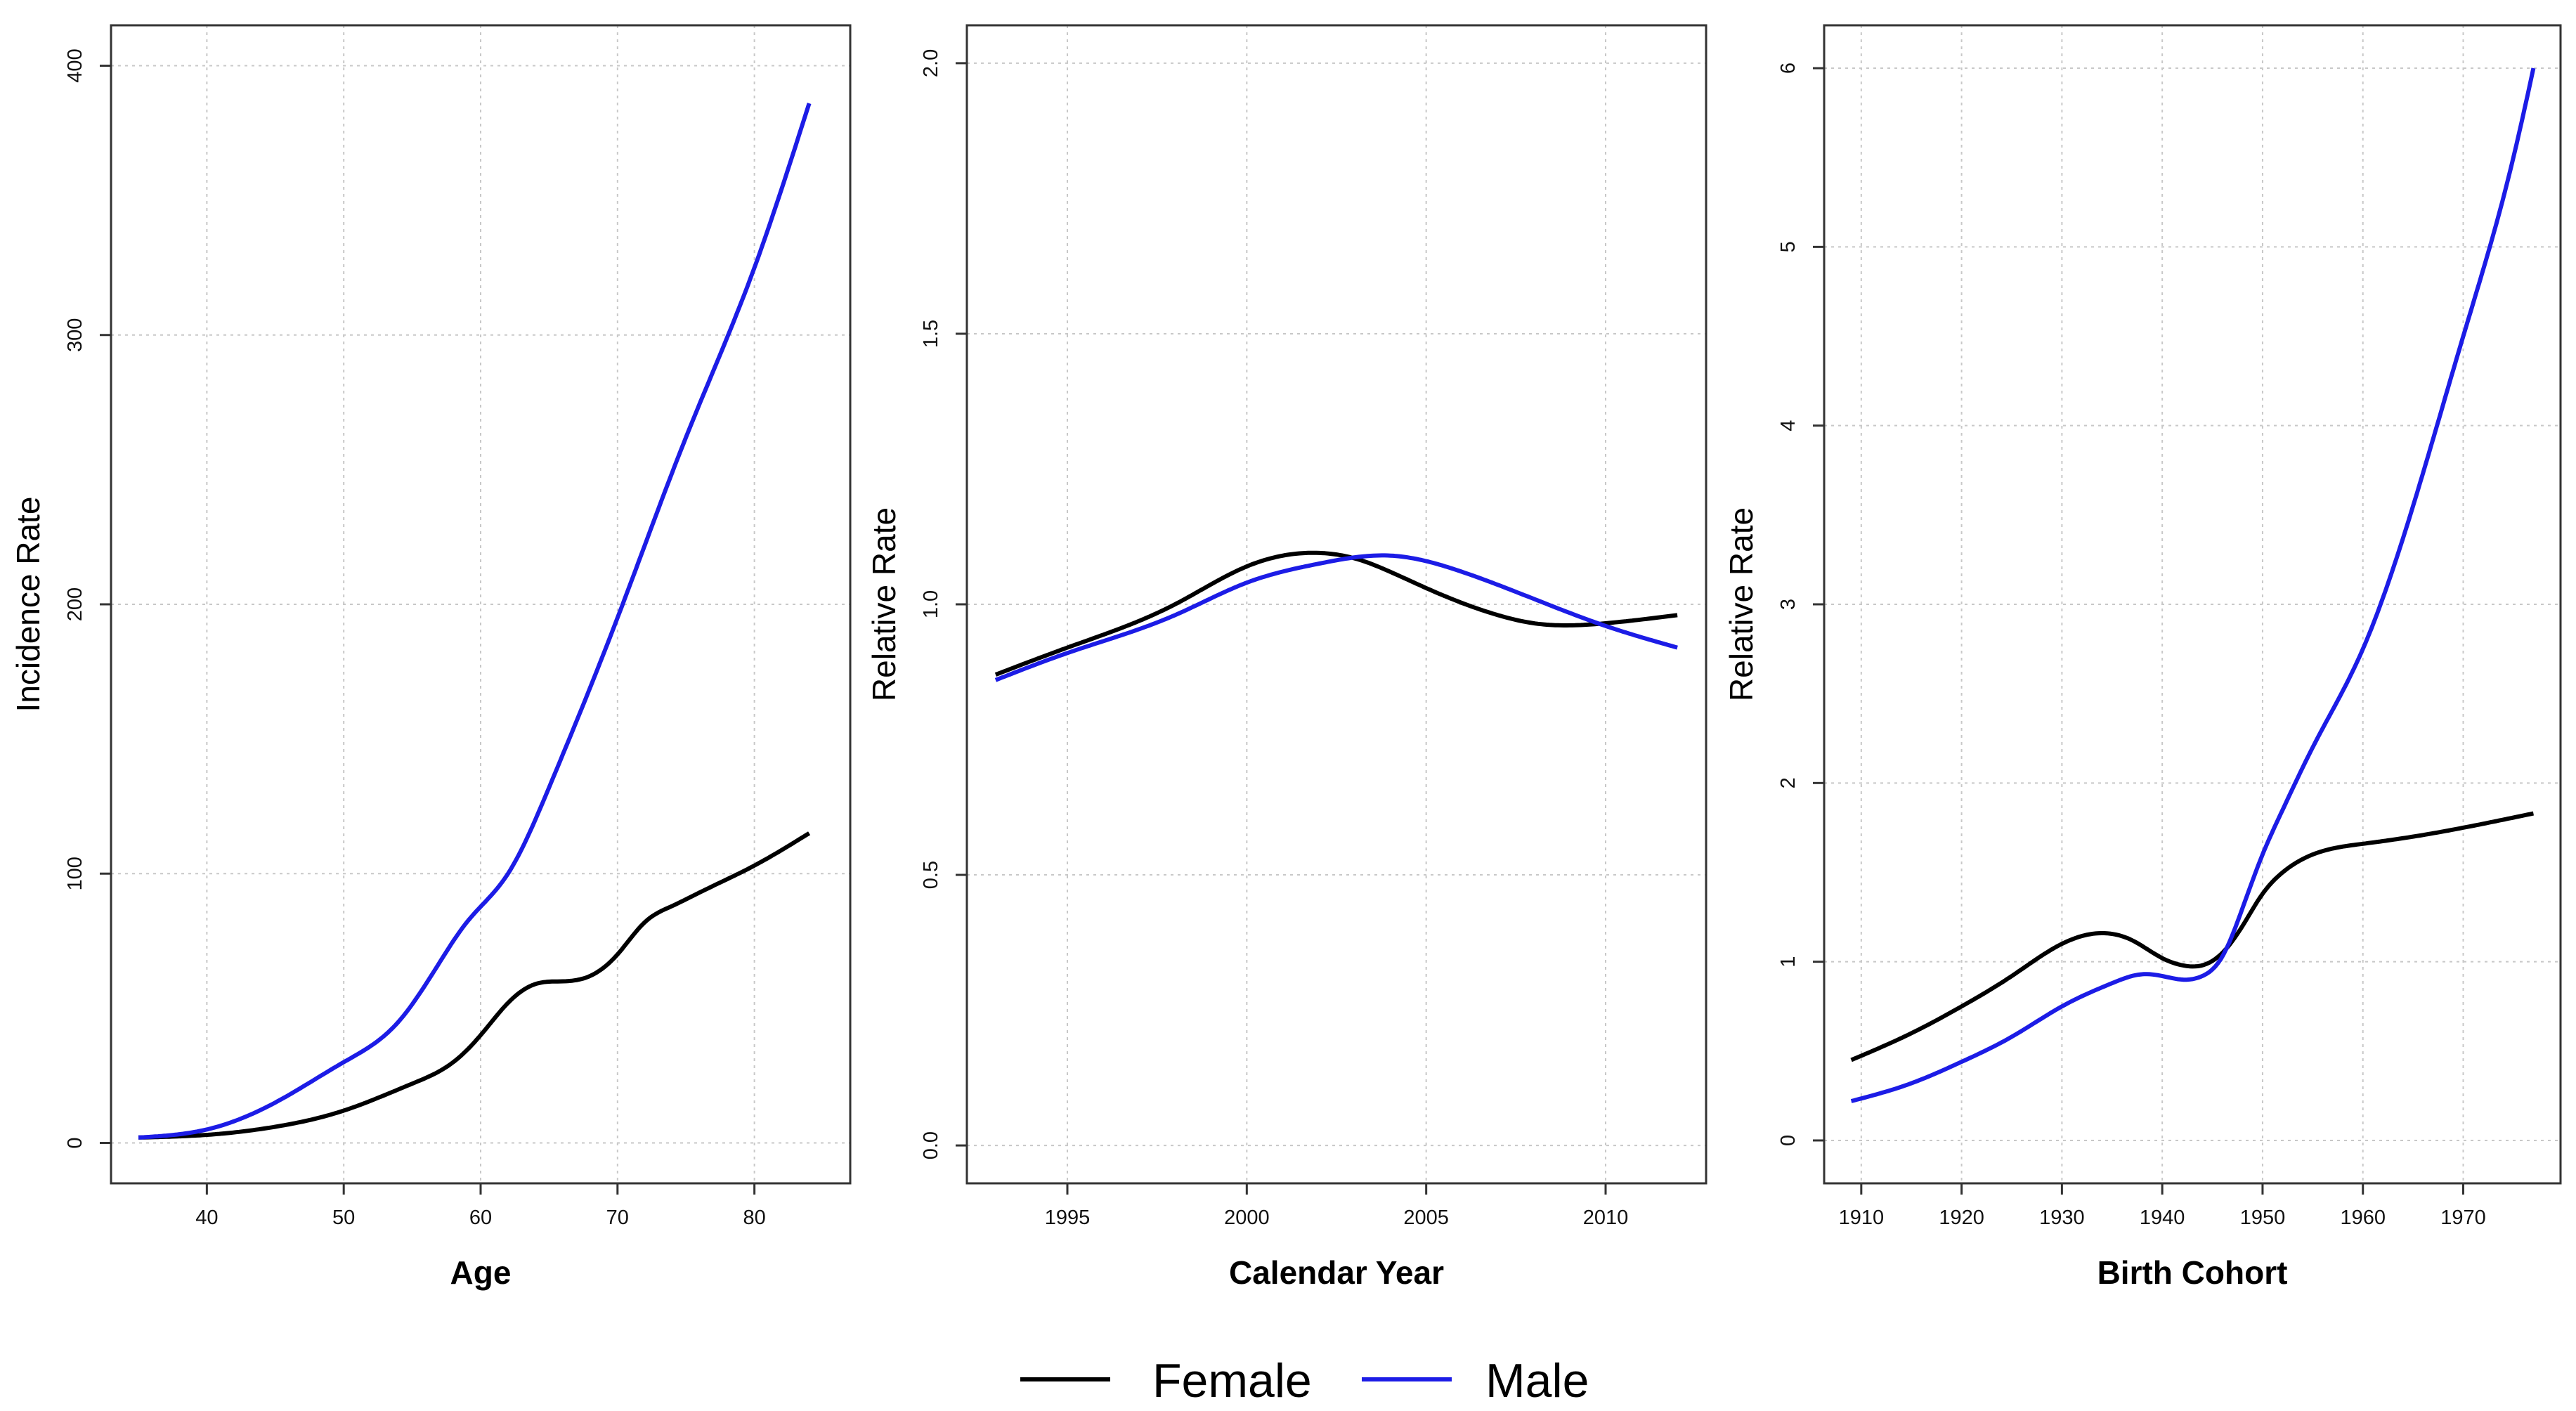 This screenshot has height=1411, width=2576. What do you see at coordinates (75, 335) in the screenshot?
I see `y-tick-label: 300` at bounding box center [75, 335].